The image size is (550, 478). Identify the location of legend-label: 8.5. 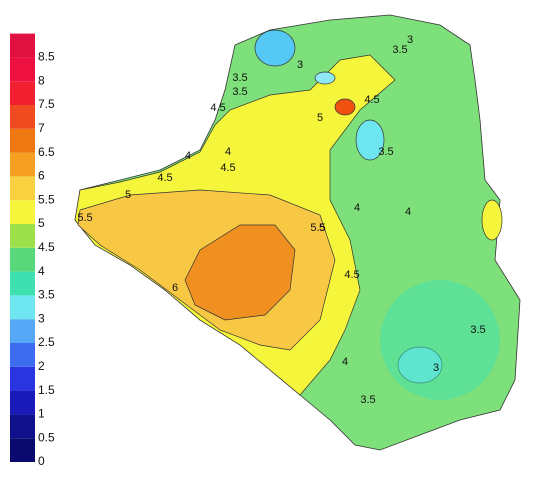
(46, 57).